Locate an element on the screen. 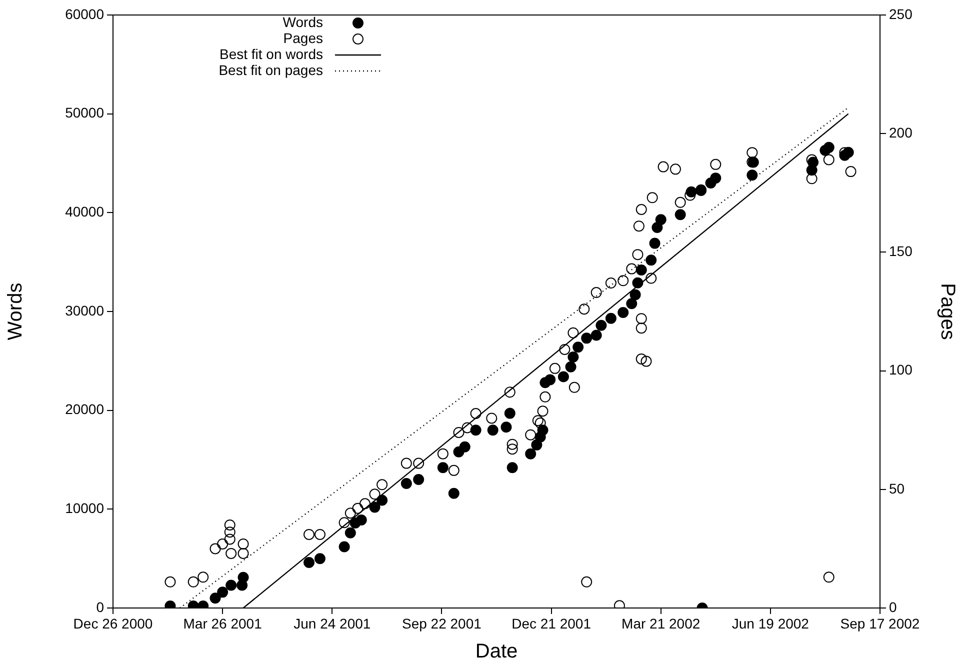 This screenshot has height=668, width=963. y-tick-label: 20000 is located at coordinates (84, 409).